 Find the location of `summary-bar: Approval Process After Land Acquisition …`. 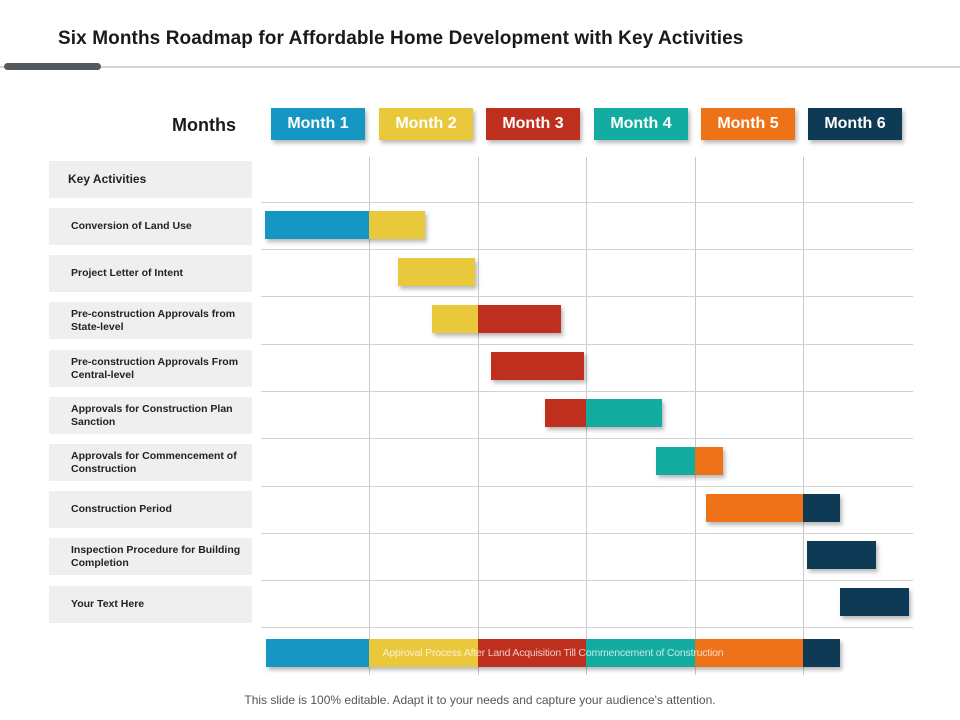

summary-bar: Approval Process After Land Acquisition … is located at coordinates (553, 653).